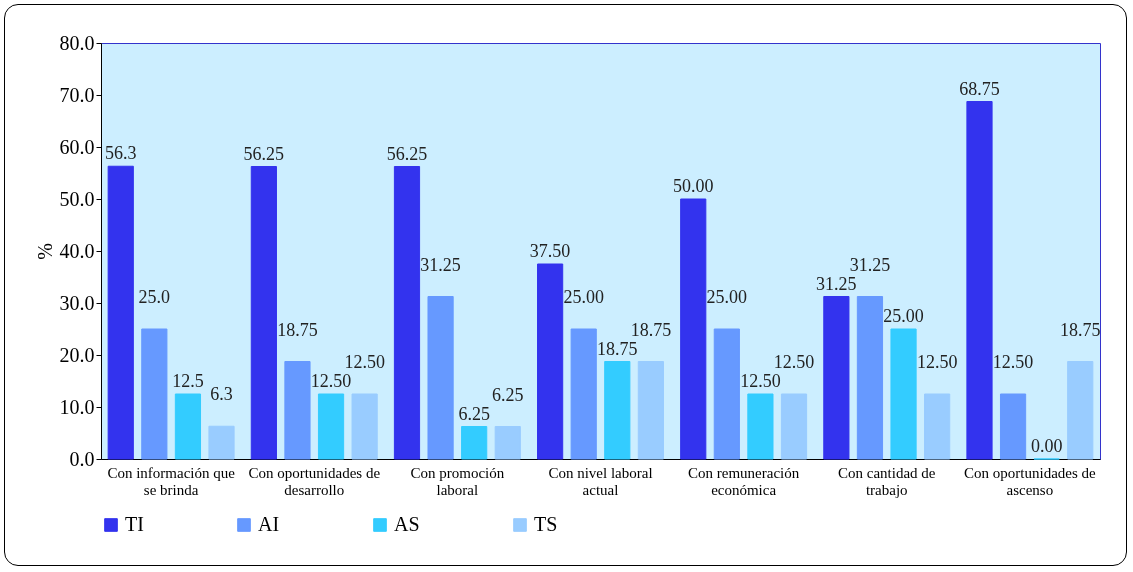  Describe the element at coordinates (77, 42) in the screenshot. I see `y-tick-label: 80.0` at that location.